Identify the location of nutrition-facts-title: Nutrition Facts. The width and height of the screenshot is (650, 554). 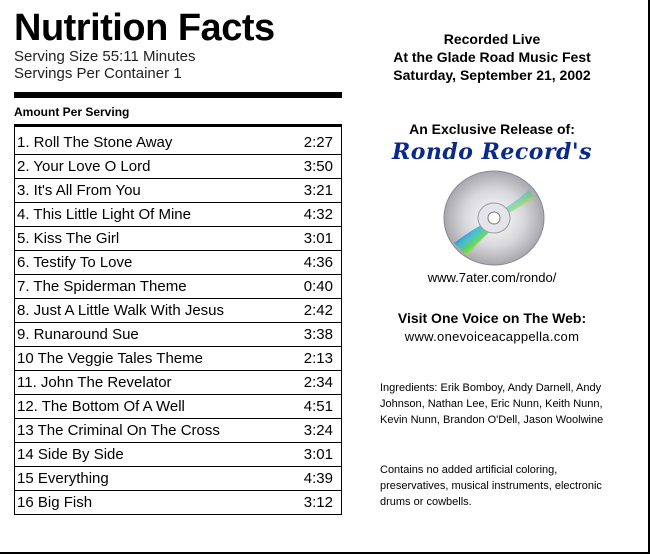
(144, 28).